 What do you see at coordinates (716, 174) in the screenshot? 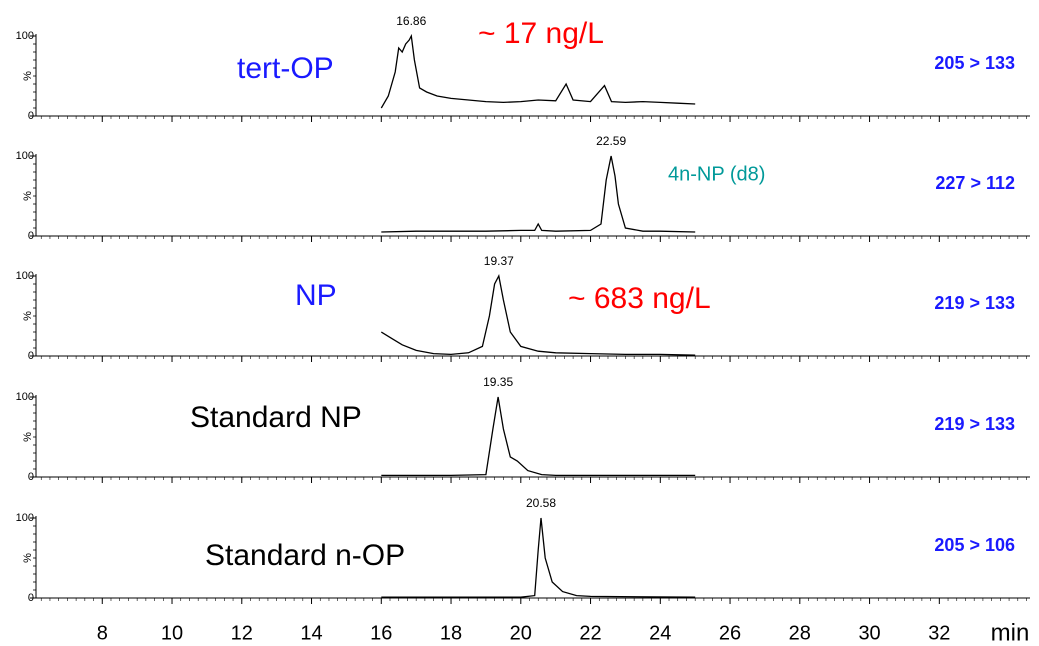
I see `compound-label: 4n-NP (d8)` at bounding box center [716, 174].